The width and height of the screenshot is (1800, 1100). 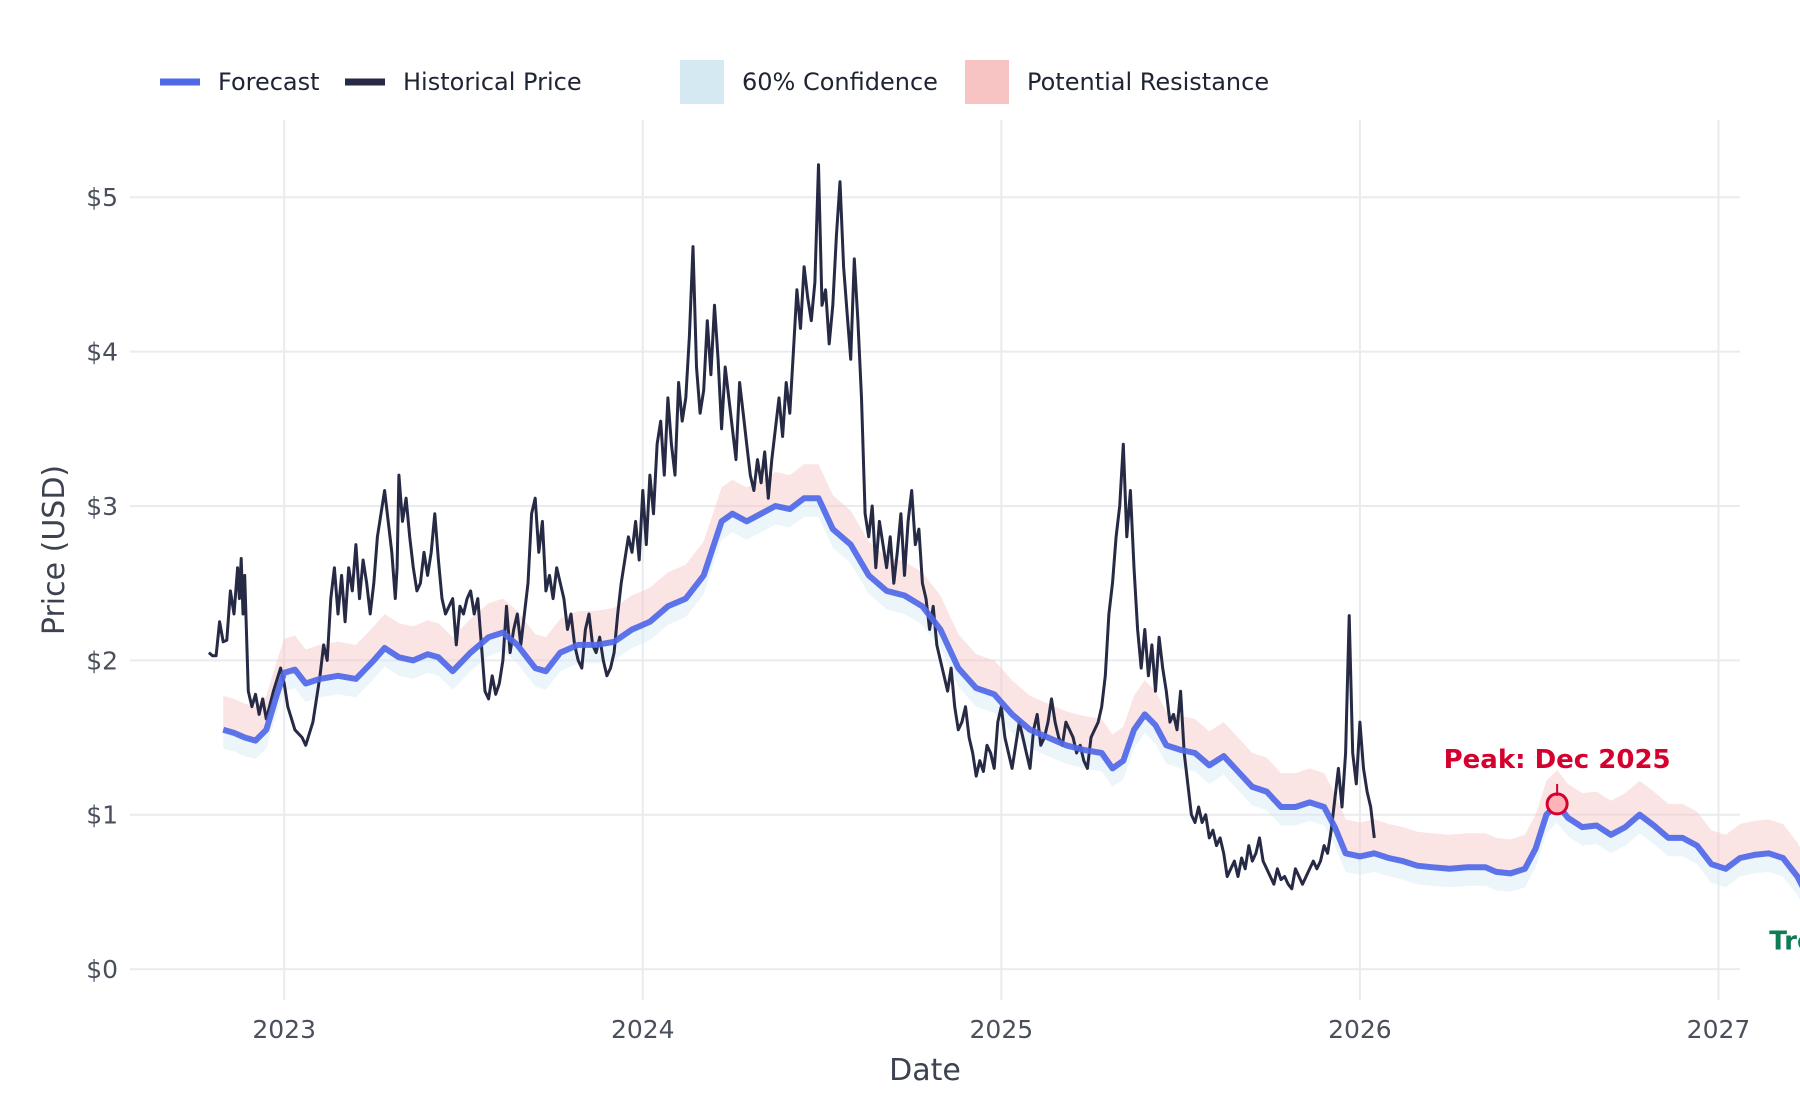 What do you see at coordinates (1148, 82) in the screenshot?
I see `legend-label: Potential Resistance` at bounding box center [1148, 82].